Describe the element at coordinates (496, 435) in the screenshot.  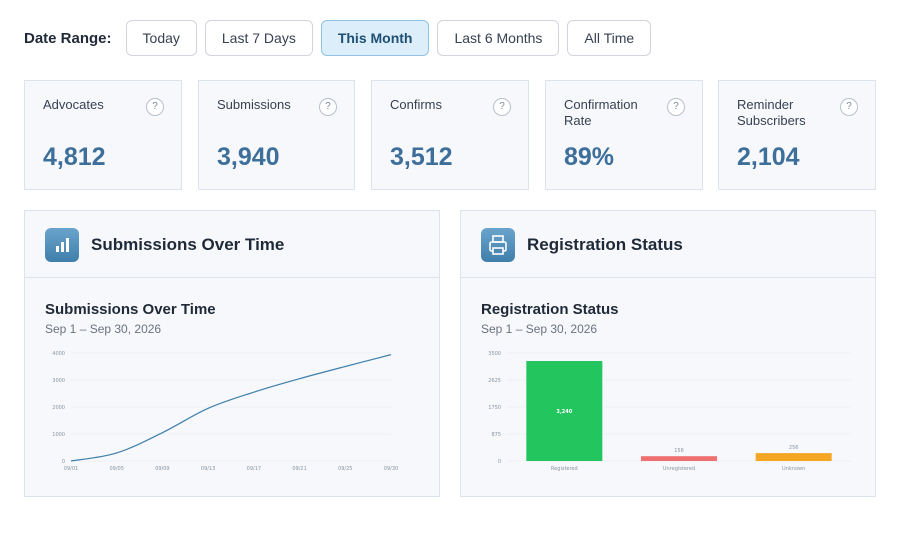
I see `y-tick-label: 875` at that location.